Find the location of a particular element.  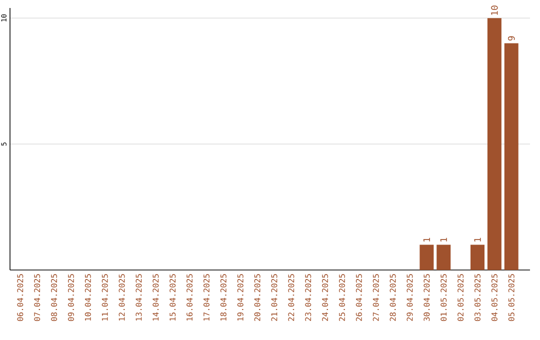

data-label: 10 is located at coordinates (494, 10).